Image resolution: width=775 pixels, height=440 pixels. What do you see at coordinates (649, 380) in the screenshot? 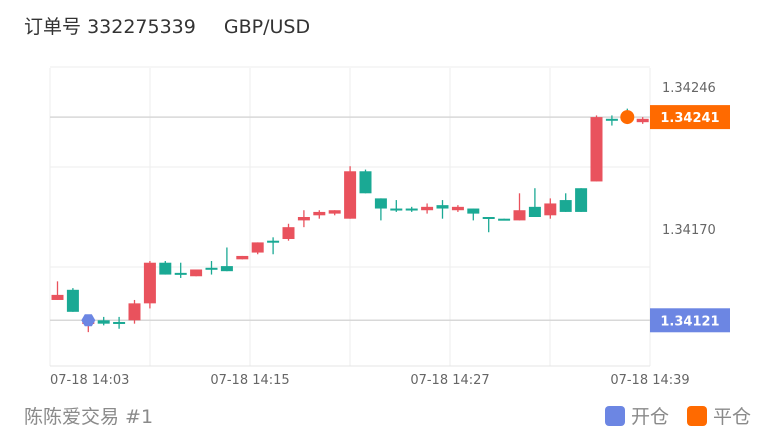
I see `x-tick-label: 07-18 14:39` at bounding box center [649, 380].